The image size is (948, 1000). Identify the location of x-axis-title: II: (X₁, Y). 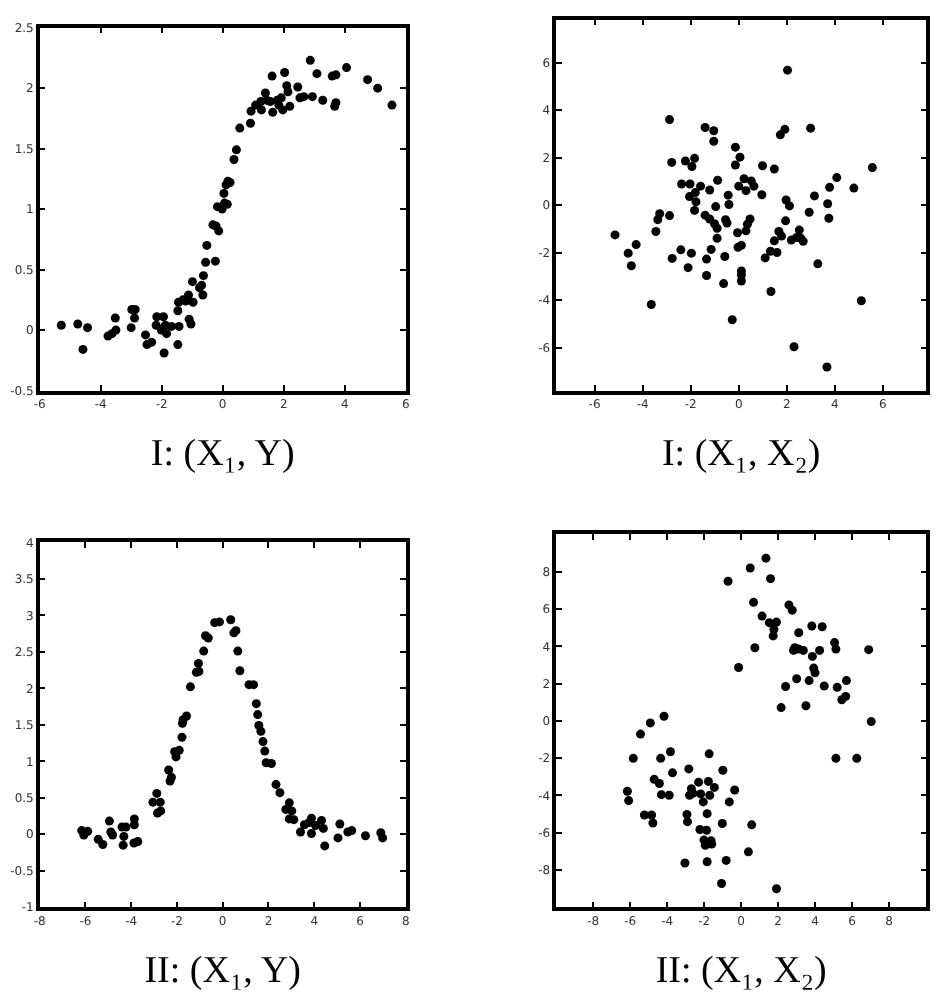
(222, 970).